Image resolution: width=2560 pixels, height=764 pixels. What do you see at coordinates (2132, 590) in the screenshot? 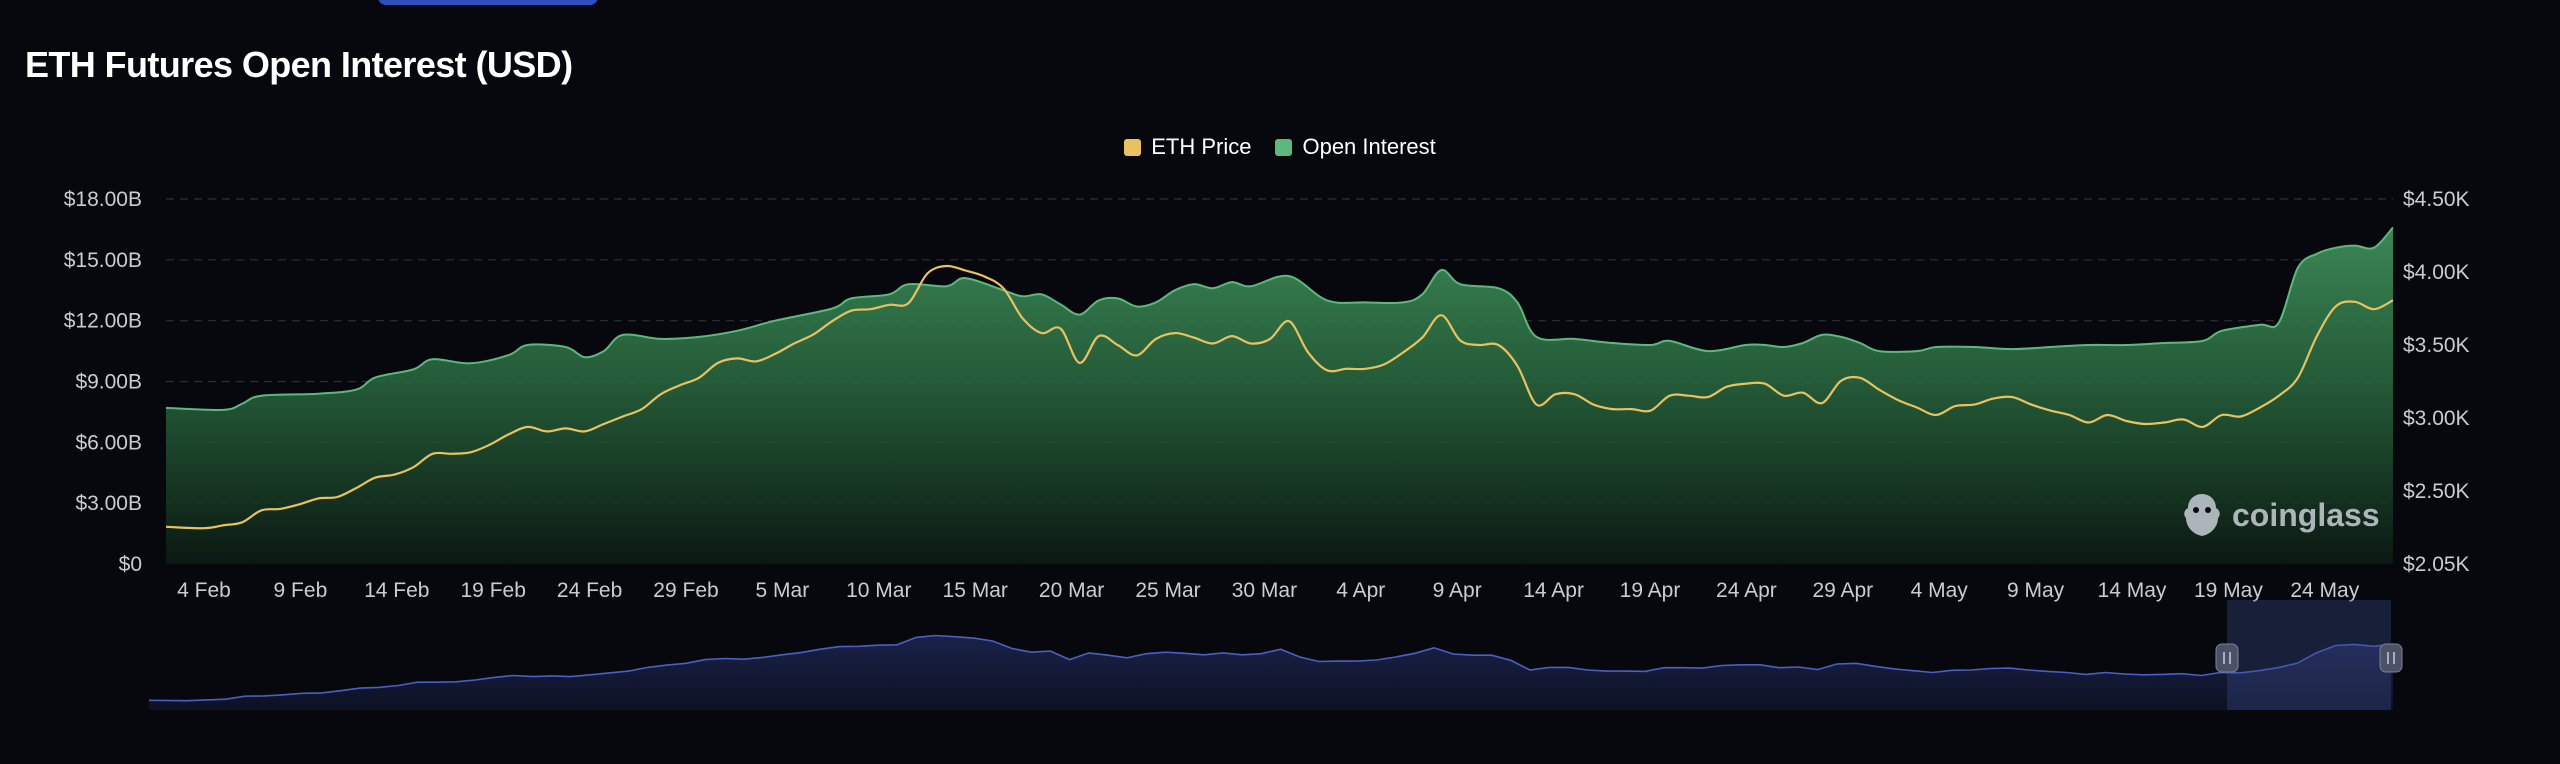
I see `x-tick-label: 14 May` at bounding box center [2132, 590].